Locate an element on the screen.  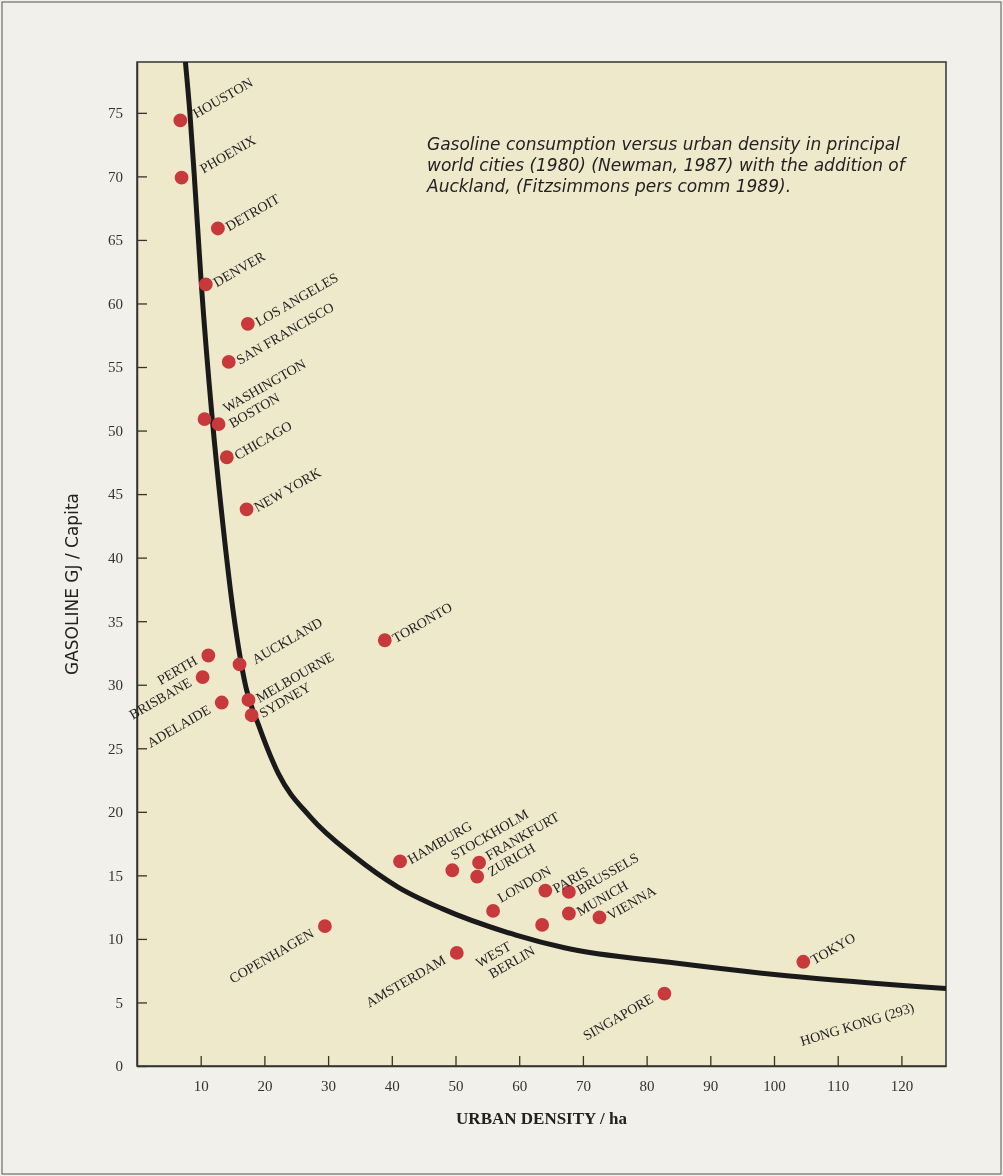
y-tick-label: 0 is located at coordinates (119, 1066).